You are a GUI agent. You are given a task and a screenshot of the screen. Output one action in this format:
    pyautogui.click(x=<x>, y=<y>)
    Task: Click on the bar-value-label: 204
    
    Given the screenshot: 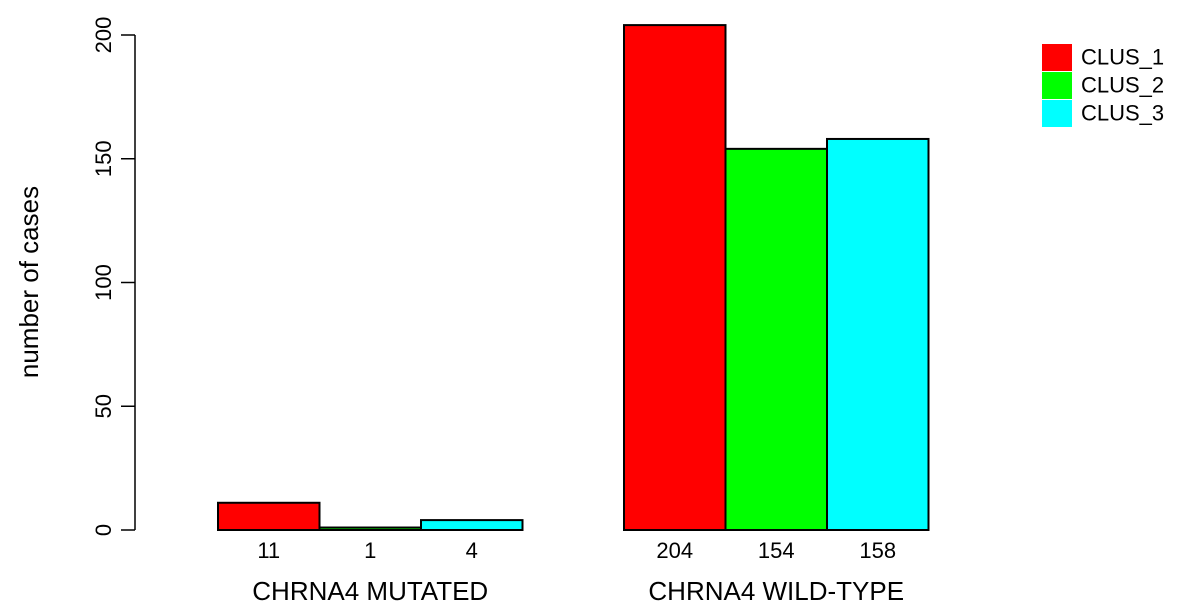 What is the action you would take?
    pyautogui.click(x=674, y=550)
    